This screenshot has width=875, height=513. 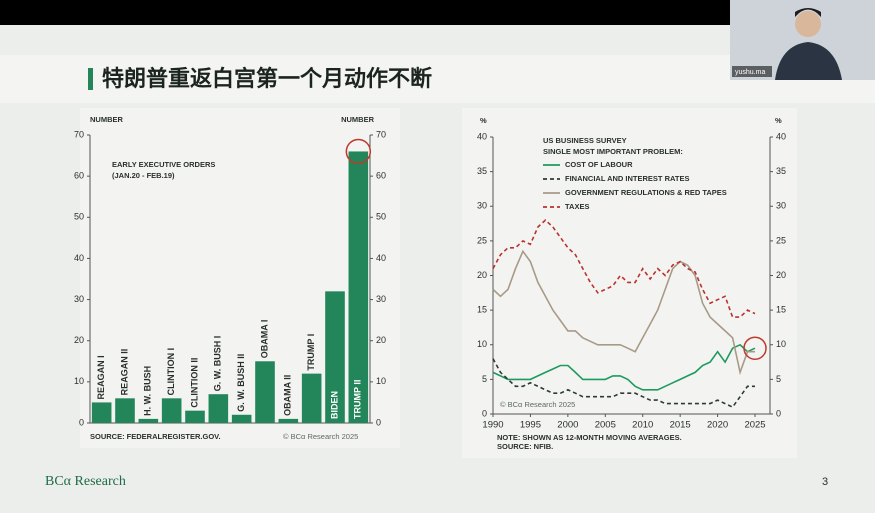 I want to click on title-band, so click(x=437, y=79).